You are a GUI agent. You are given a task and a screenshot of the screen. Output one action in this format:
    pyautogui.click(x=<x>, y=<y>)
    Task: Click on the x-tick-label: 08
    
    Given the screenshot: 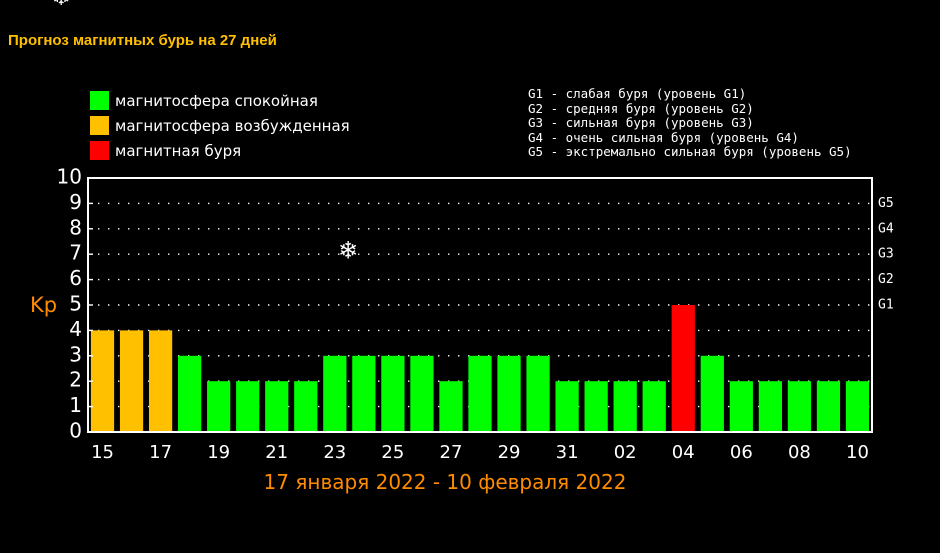 What is the action you would take?
    pyautogui.click(x=799, y=452)
    